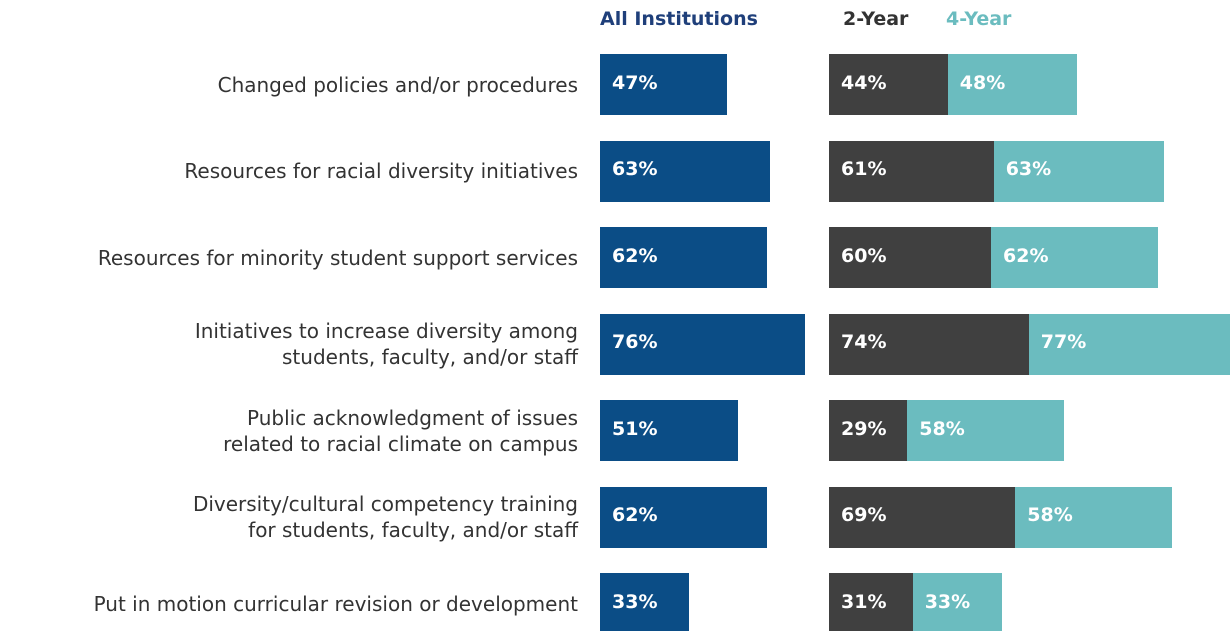 The height and width of the screenshot is (631, 1230). What do you see at coordinates (864, 169) in the screenshot?
I see `value-label: 61%` at bounding box center [864, 169].